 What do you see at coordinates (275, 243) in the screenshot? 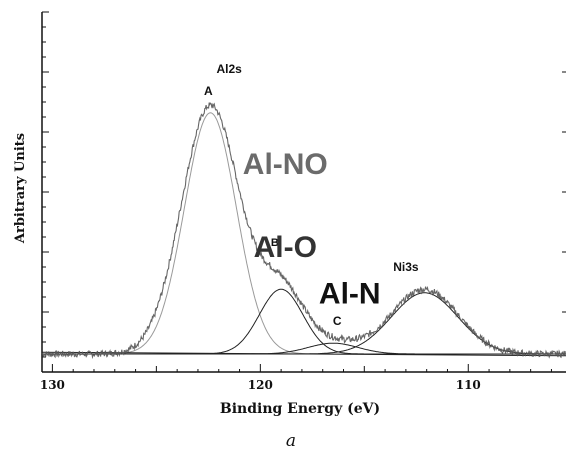
I see `peak-annotation: B` at bounding box center [275, 243].